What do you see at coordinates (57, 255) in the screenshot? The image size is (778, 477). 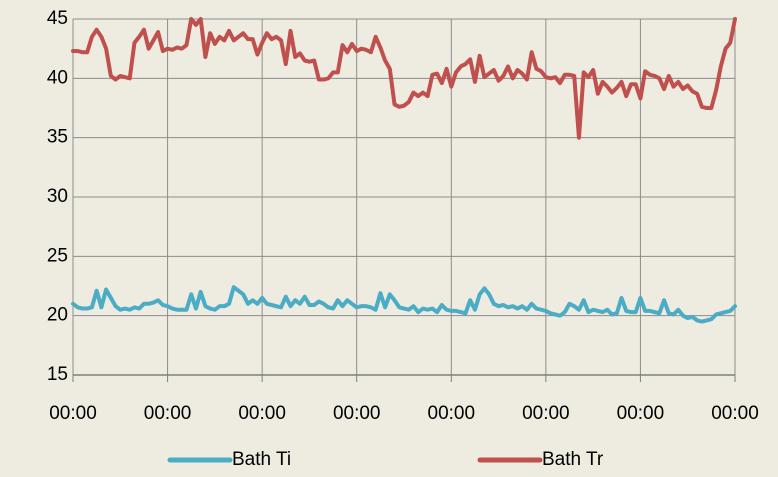 I see `y-tick-label: 25` at bounding box center [57, 255].